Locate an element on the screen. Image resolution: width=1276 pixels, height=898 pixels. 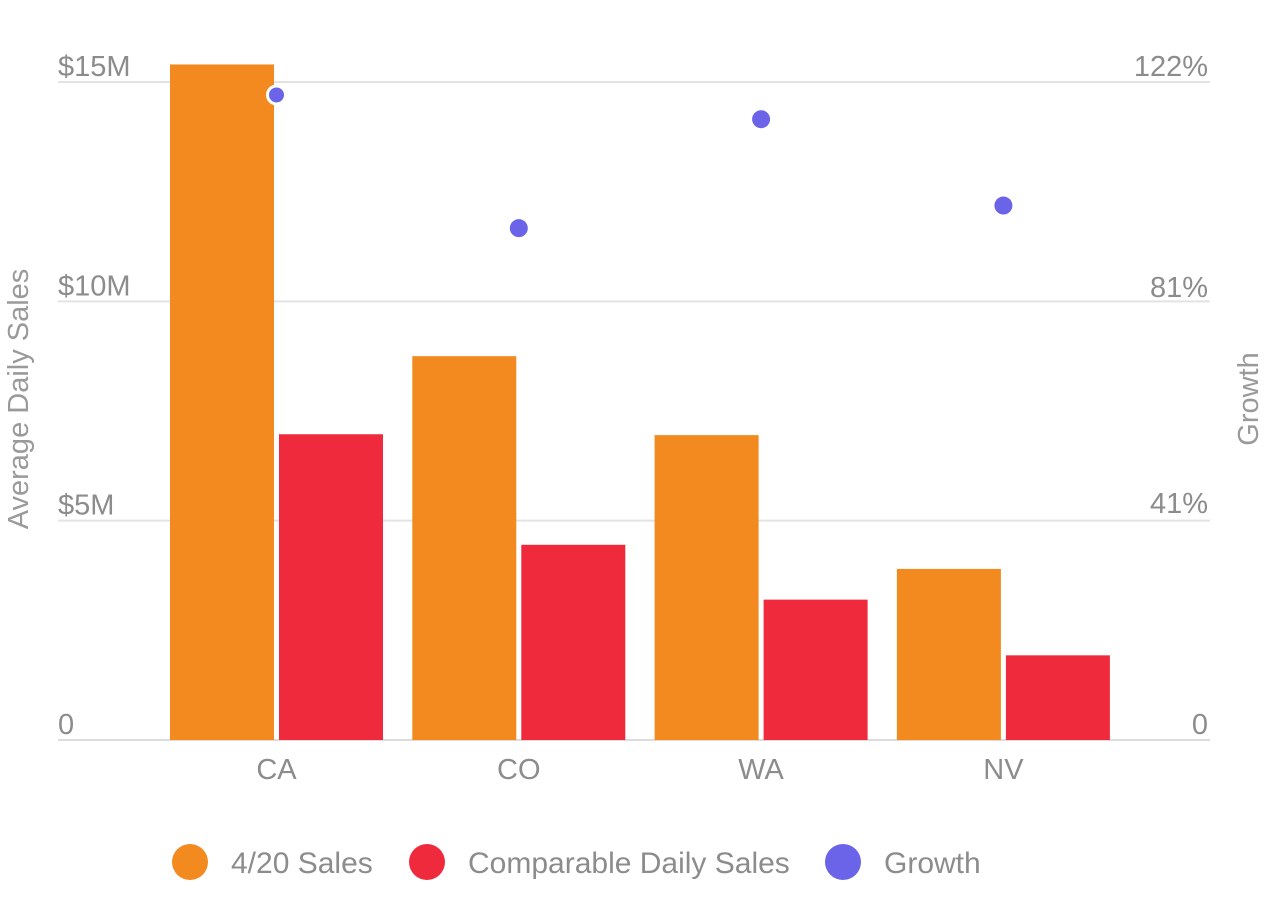
x-tick-label: CO is located at coordinates (519, 770).